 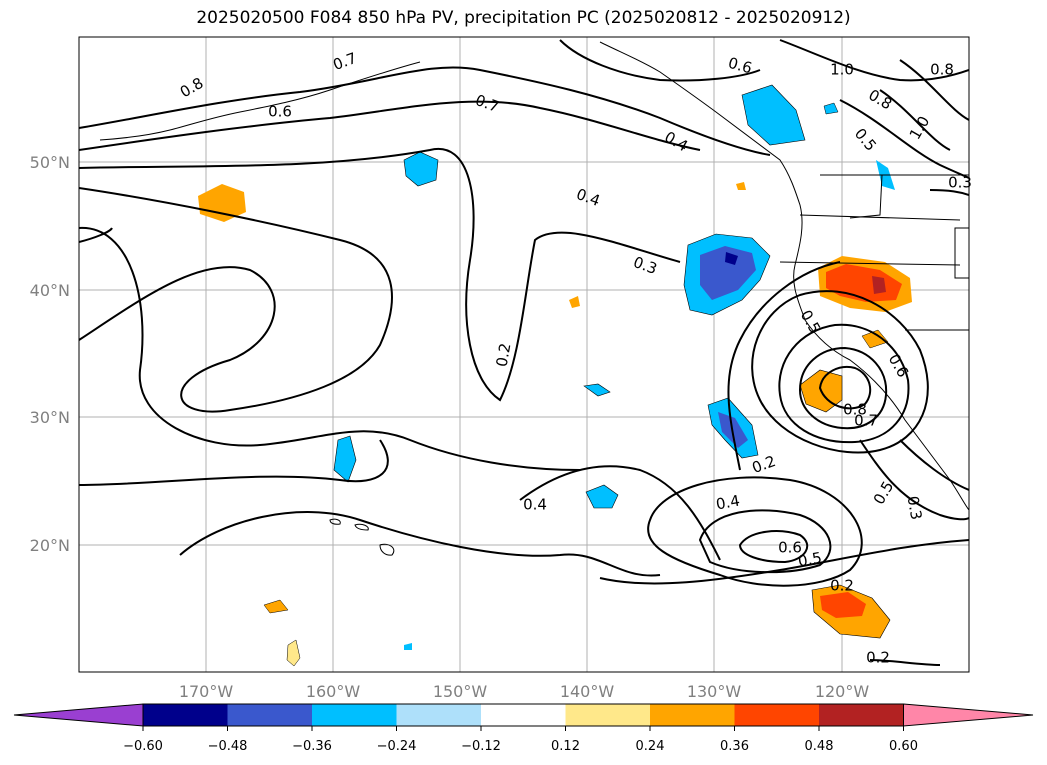 What do you see at coordinates (50, 545) in the screenshot?
I see `lat-label-20n: 20°N` at bounding box center [50, 545].